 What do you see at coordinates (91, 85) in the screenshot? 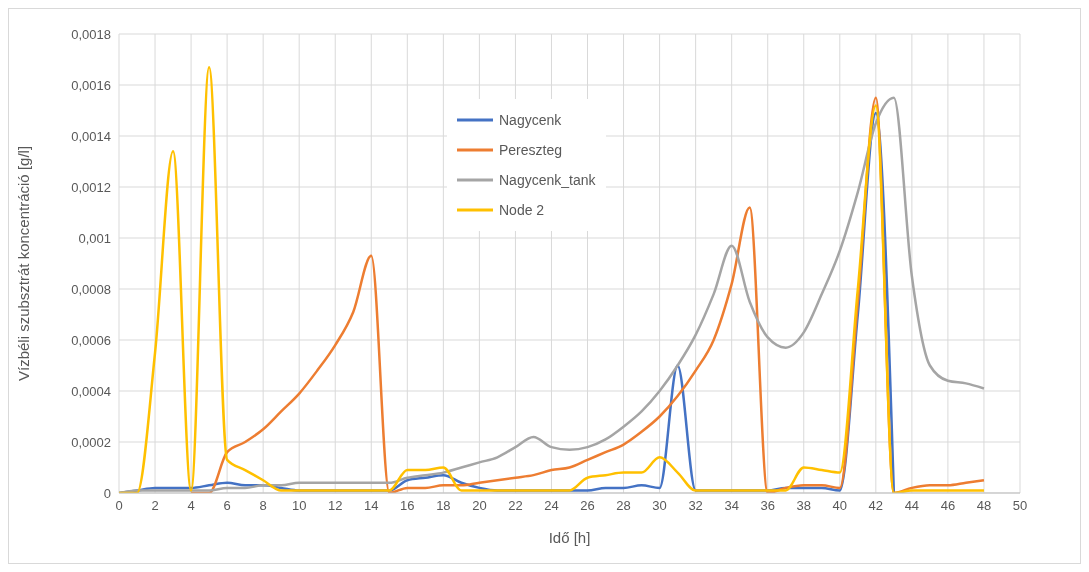
I see `y-tick-label: 0,0016` at bounding box center [91, 85].